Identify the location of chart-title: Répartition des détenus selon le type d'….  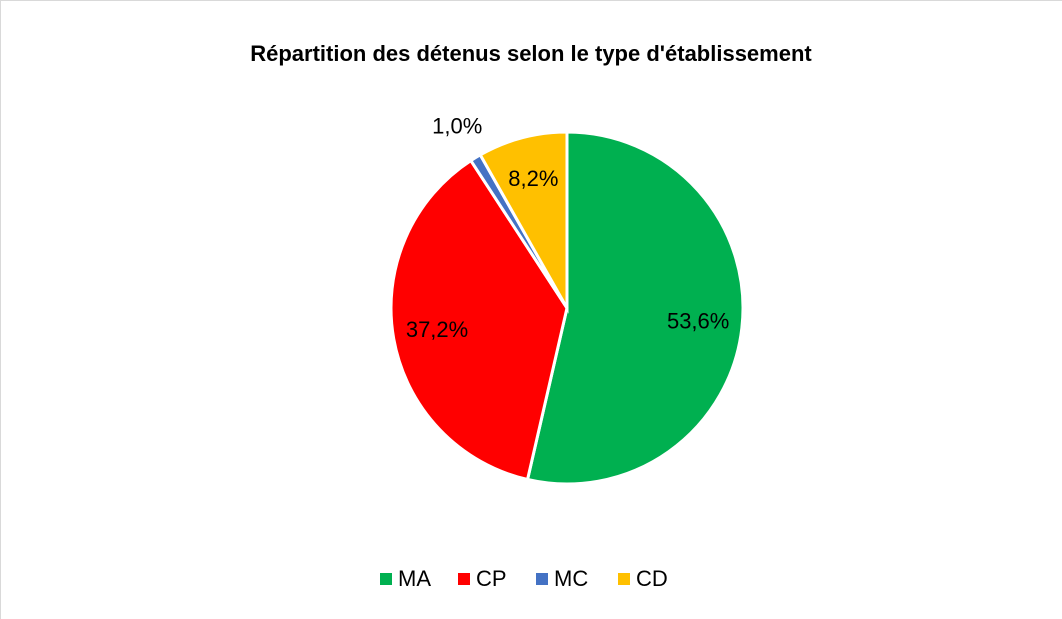
(531, 53).